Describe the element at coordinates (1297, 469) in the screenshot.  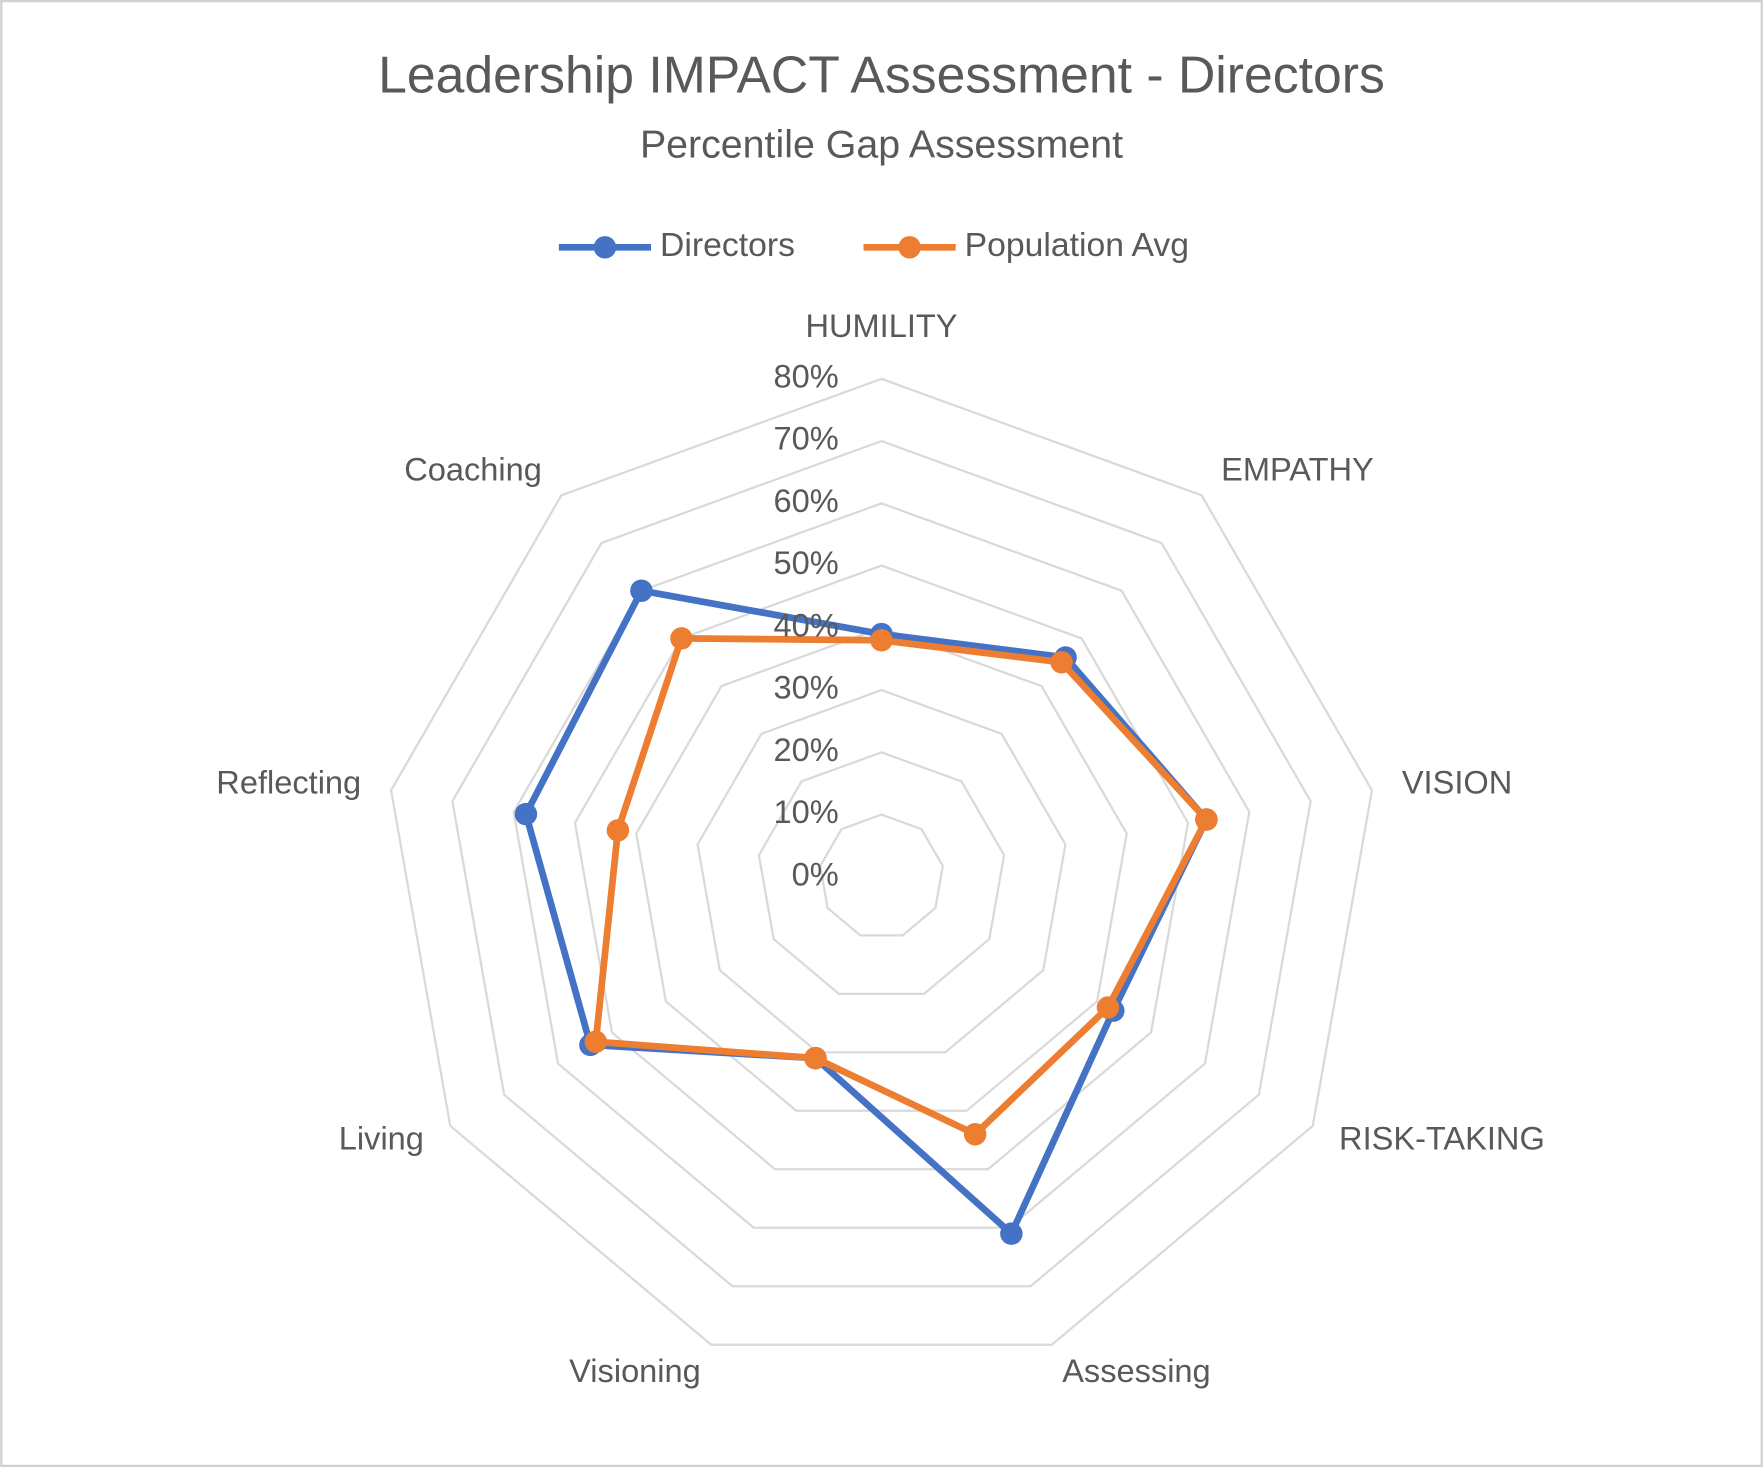
I see `category-label: EMPATHY` at that location.